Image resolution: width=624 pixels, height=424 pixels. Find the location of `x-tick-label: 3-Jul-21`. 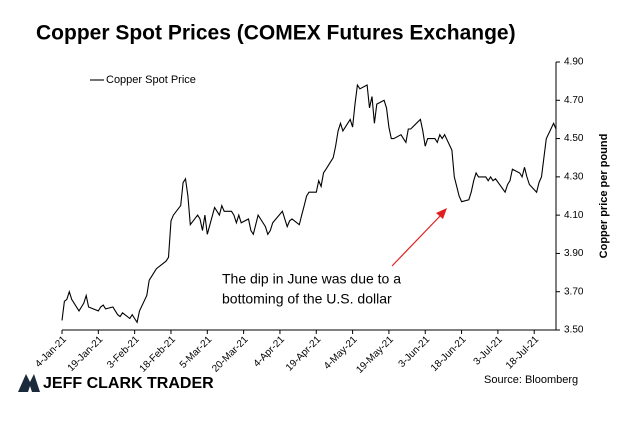

x-tick-label: 3-Jul-21 is located at coordinates (489, 351).